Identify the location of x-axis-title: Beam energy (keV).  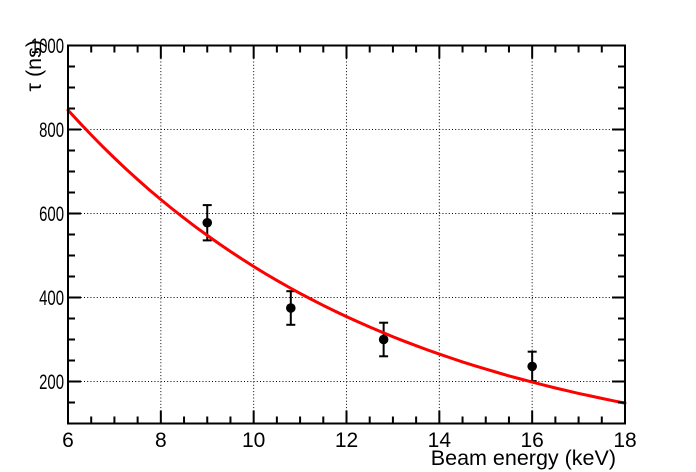
(523, 458).